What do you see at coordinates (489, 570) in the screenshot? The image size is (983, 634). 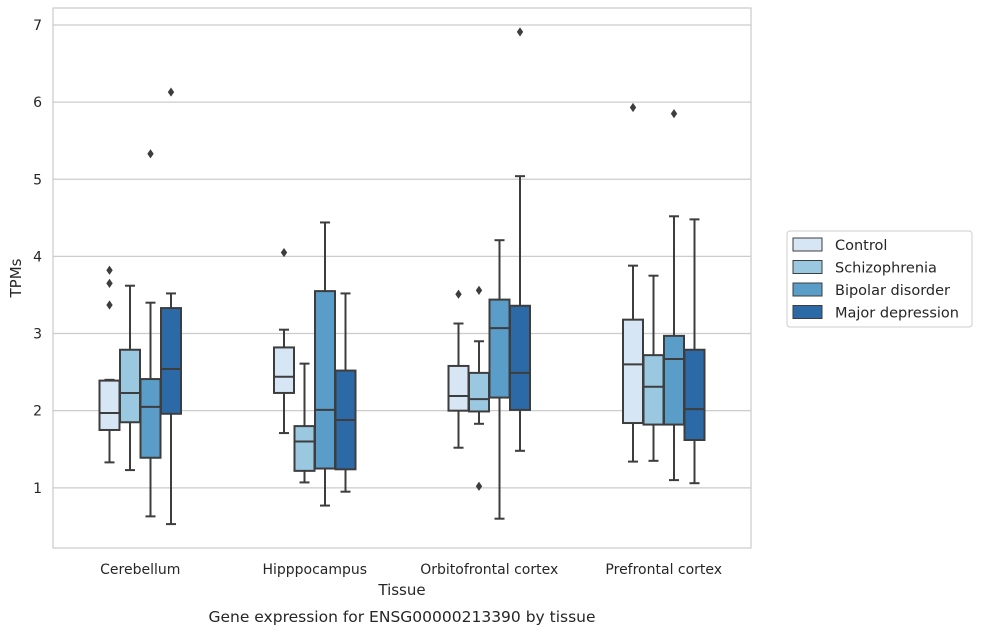 I see `x-tick-label: Orbitofrontal cortex` at bounding box center [489, 570].